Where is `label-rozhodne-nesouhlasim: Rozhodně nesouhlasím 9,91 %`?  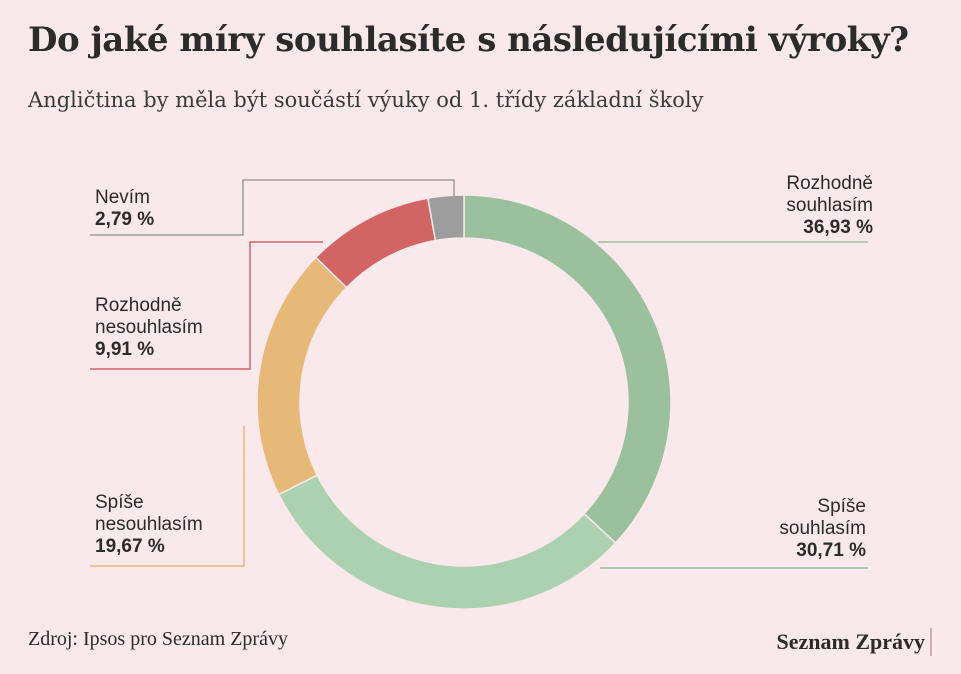 label-rozhodne-nesouhlasim: Rozhodně nesouhlasím 9,91 % is located at coordinates (149, 328).